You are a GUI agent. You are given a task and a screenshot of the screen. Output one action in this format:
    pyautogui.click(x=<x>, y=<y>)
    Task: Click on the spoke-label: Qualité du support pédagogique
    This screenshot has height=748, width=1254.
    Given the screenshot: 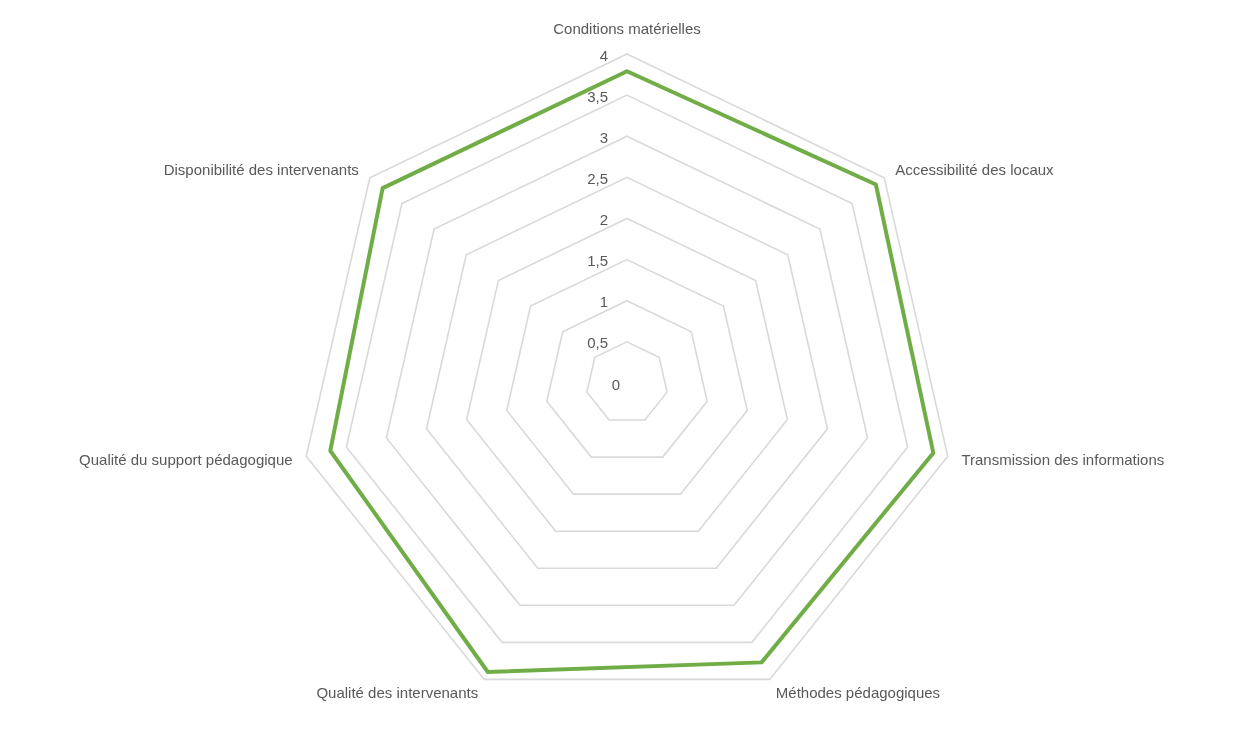 What is the action you would take?
    pyautogui.click(x=186, y=459)
    